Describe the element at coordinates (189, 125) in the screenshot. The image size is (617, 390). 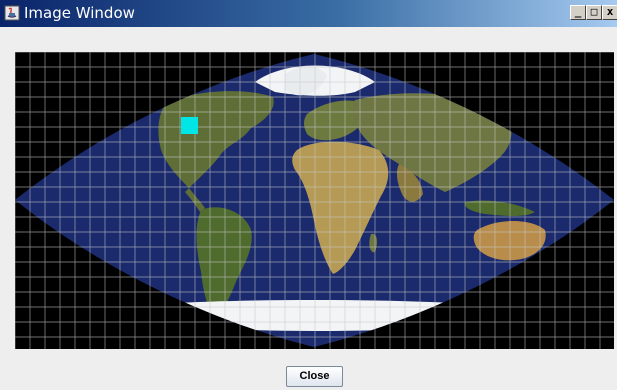
I see `location-marker` at that location.